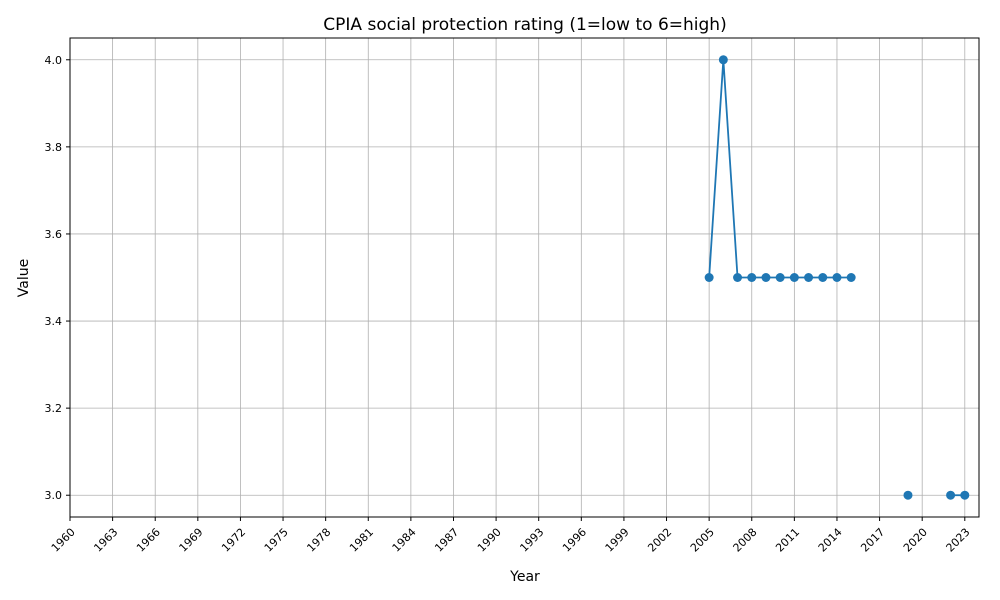 This screenshot has width=1000, height=600. Describe the element at coordinates (54, 495) in the screenshot. I see `y-tick-label: 3.0` at that location.